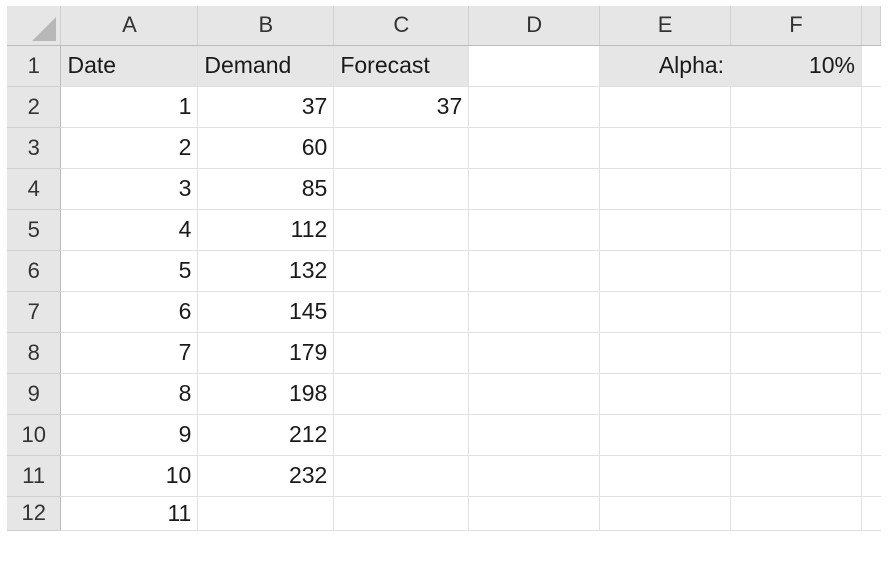  Describe the element at coordinates (796, 26) in the screenshot. I see `column-header-f: F` at that location.